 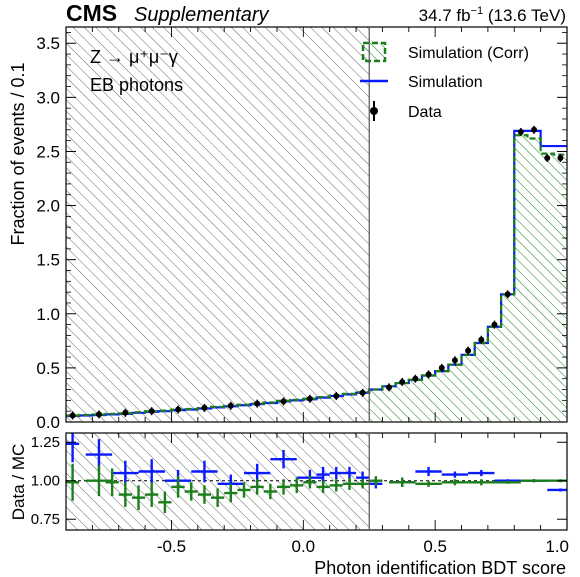 What do you see at coordinates (48, 97) in the screenshot?
I see `main-ytick-label: 3.0` at bounding box center [48, 97].